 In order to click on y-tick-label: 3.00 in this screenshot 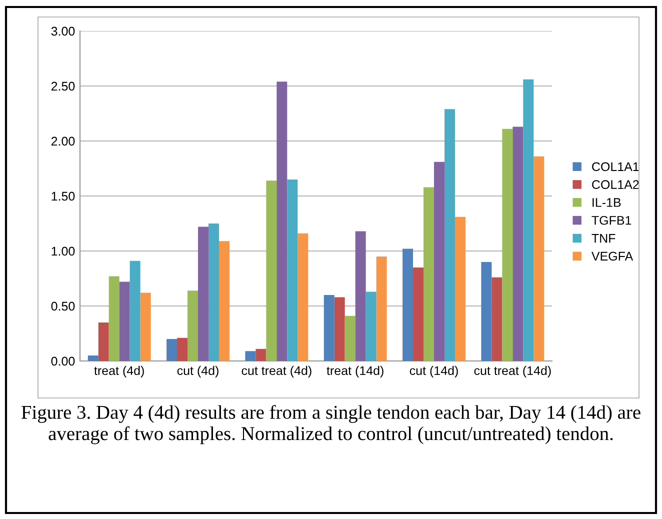, I will do `click(63, 31)`.